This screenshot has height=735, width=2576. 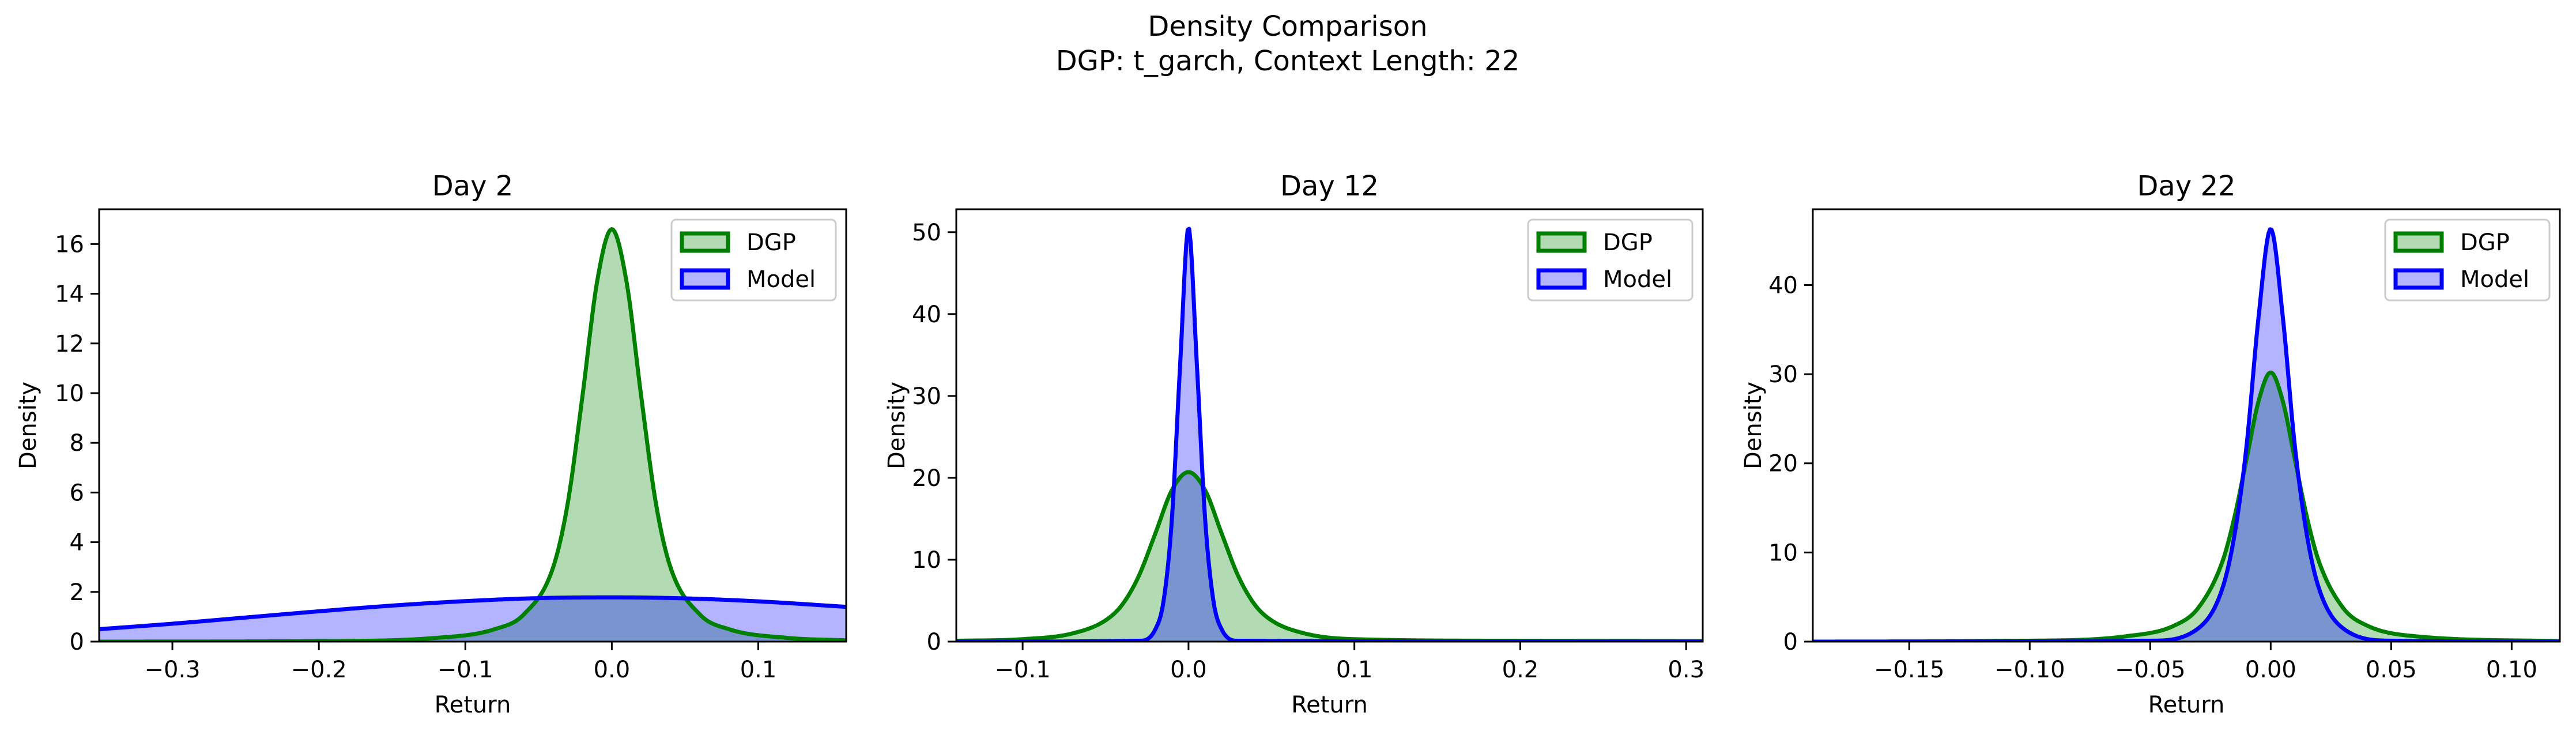 I want to click on panel-title: Day 2, so click(x=473, y=186).